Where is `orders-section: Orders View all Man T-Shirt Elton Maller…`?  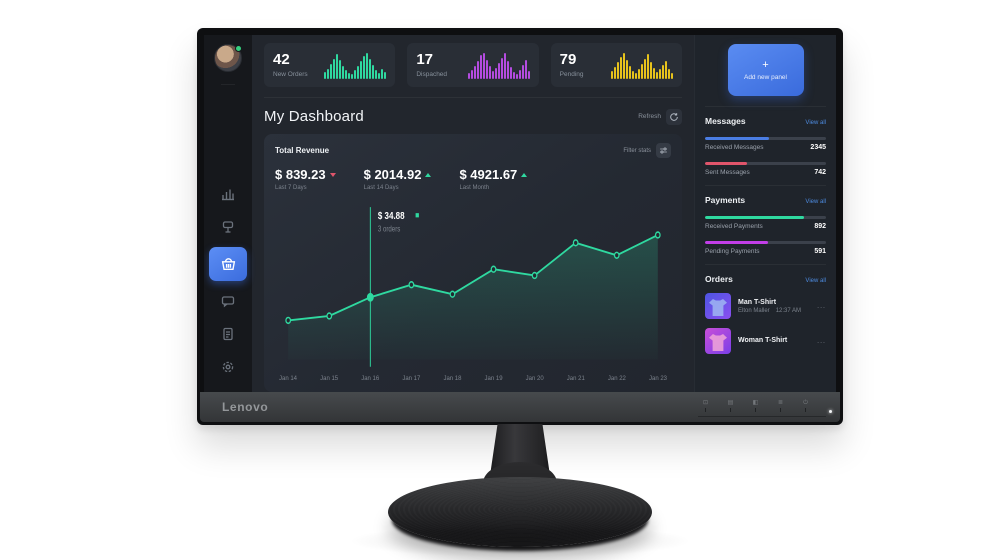
orders-section: Orders View all Man T-Shirt Elton Maller… is located at coordinates (765, 309).